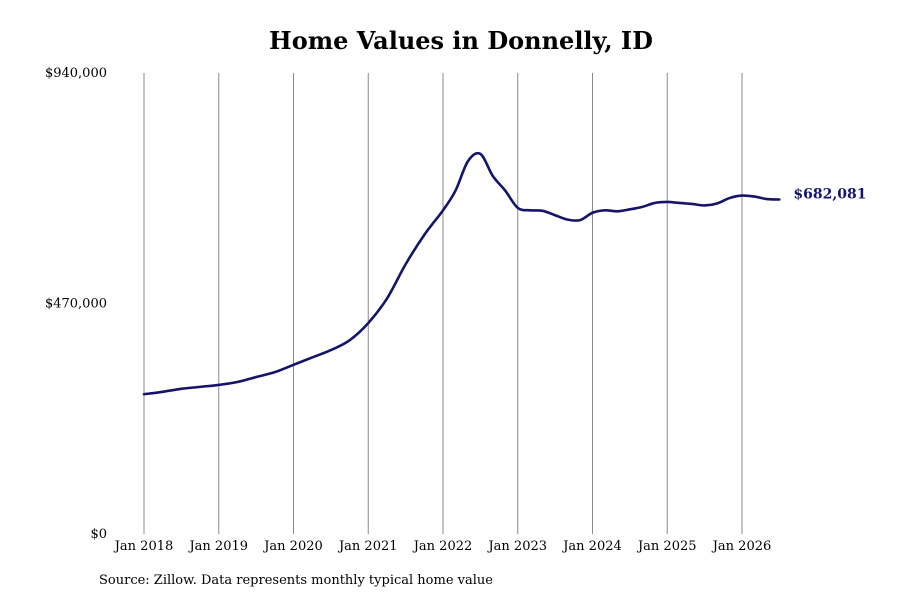  I want to click on y-tick-label-0: $0, so click(98, 534).